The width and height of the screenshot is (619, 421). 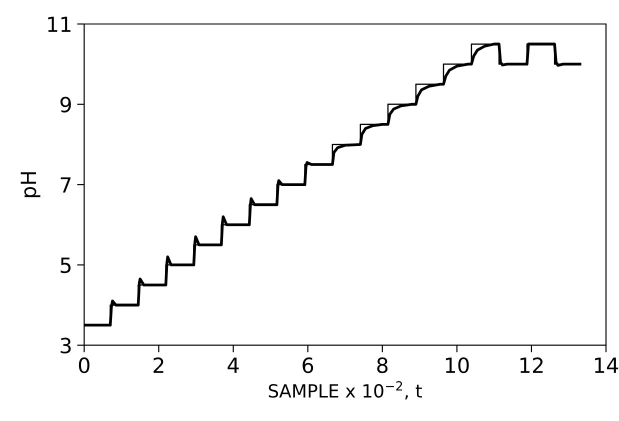 What do you see at coordinates (457, 365) in the screenshot?
I see `x-tick-label: 10` at bounding box center [457, 365].